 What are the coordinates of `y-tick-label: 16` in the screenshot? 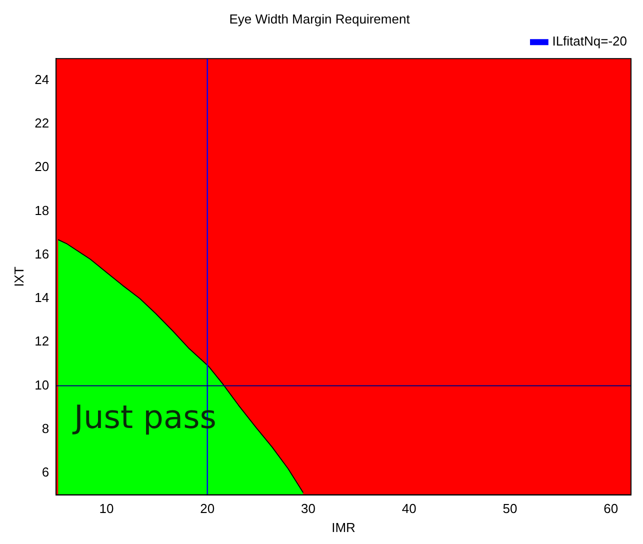 It's located at (42, 254).